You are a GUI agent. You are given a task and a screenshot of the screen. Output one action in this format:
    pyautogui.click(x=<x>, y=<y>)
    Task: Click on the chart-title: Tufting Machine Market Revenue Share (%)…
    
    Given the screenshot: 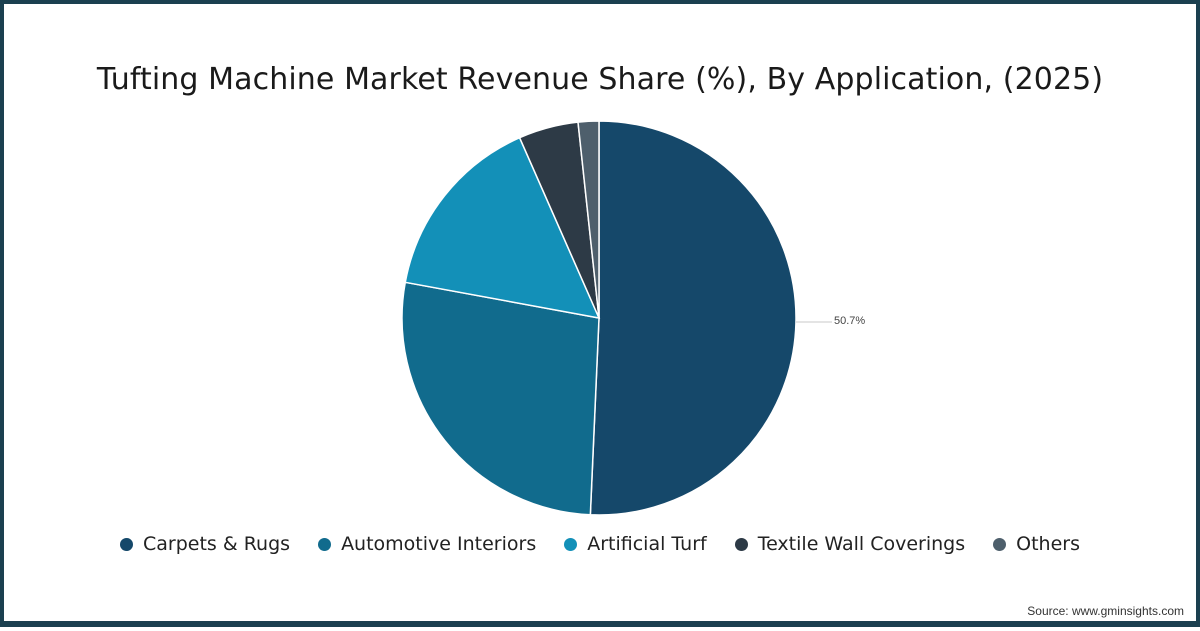 What is the action you would take?
    pyautogui.click(x=600, y=79)
    